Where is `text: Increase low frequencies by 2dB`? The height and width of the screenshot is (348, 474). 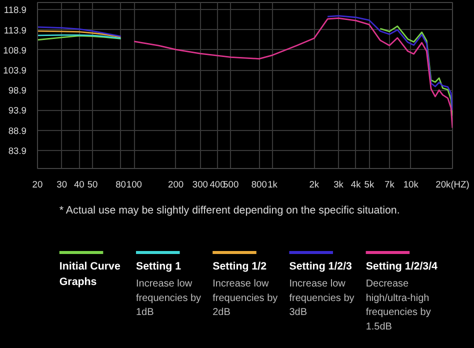
text: Increase low frequencies by 2dB is located at coordinates (245, 298).